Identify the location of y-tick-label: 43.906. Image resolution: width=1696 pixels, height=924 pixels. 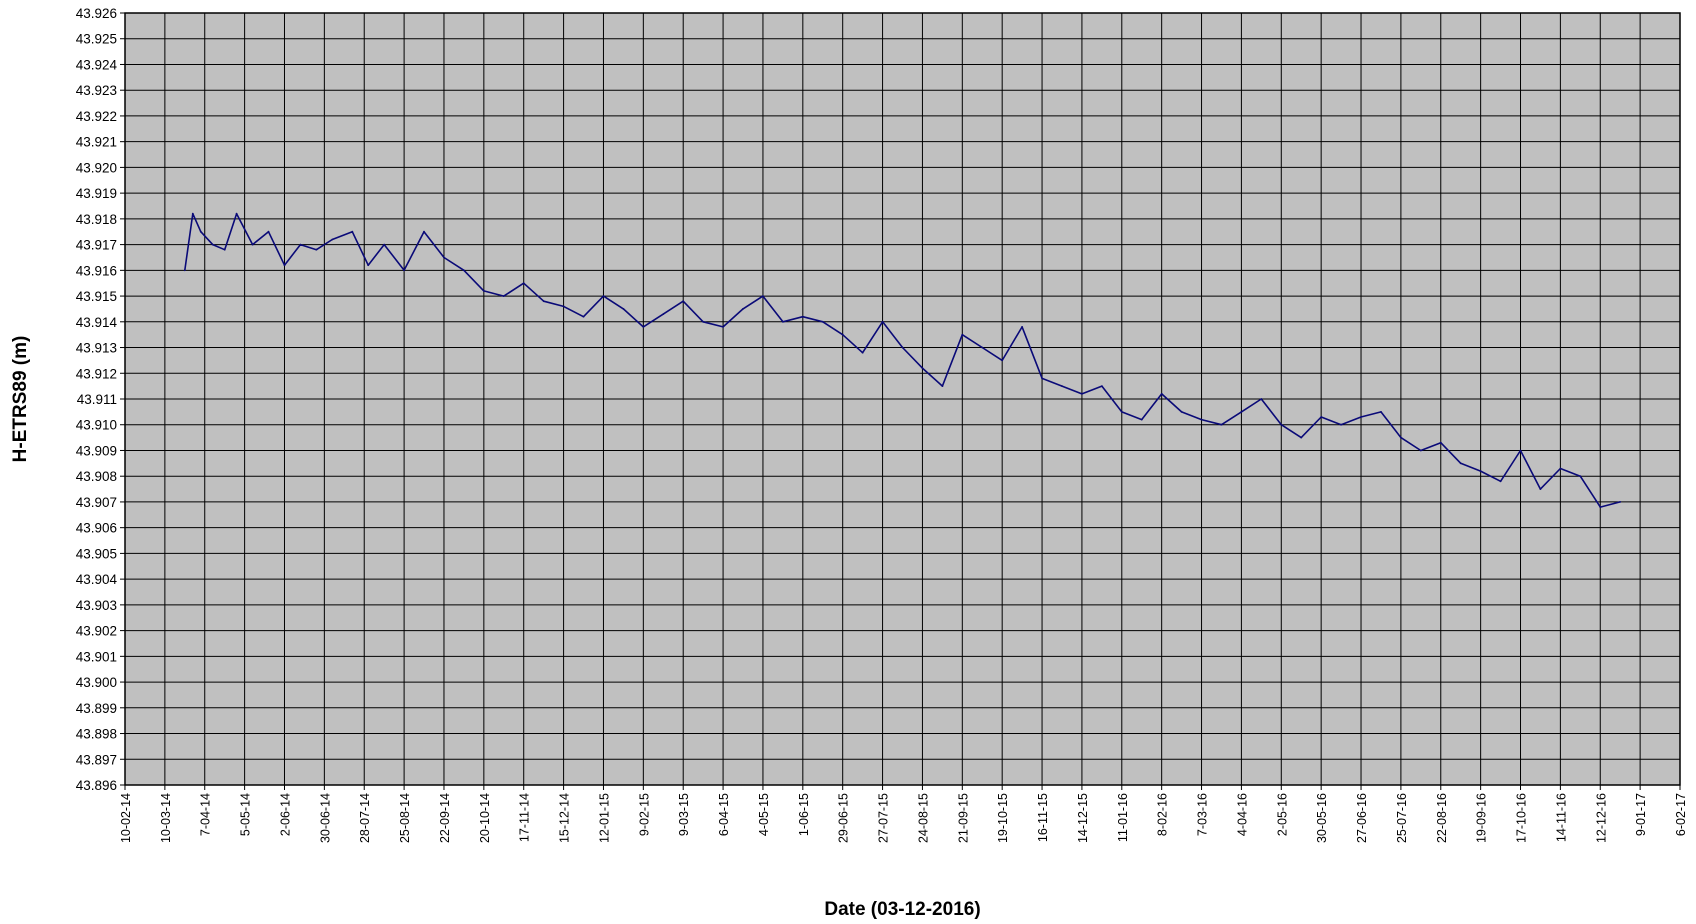
(96, 528).